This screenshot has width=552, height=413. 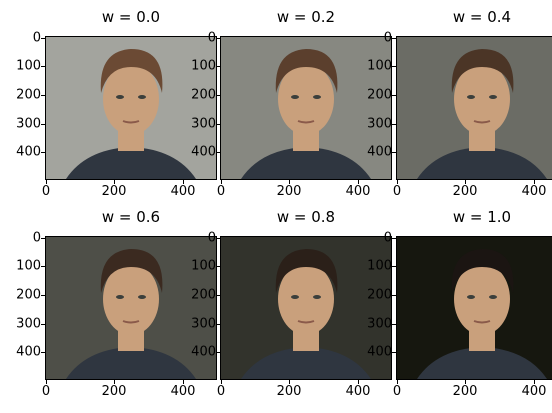 What do you see at coordinates (306, 17) in the screenshot?
I see `subplot-title: w = 0.2` at bounding box center [306, 17].